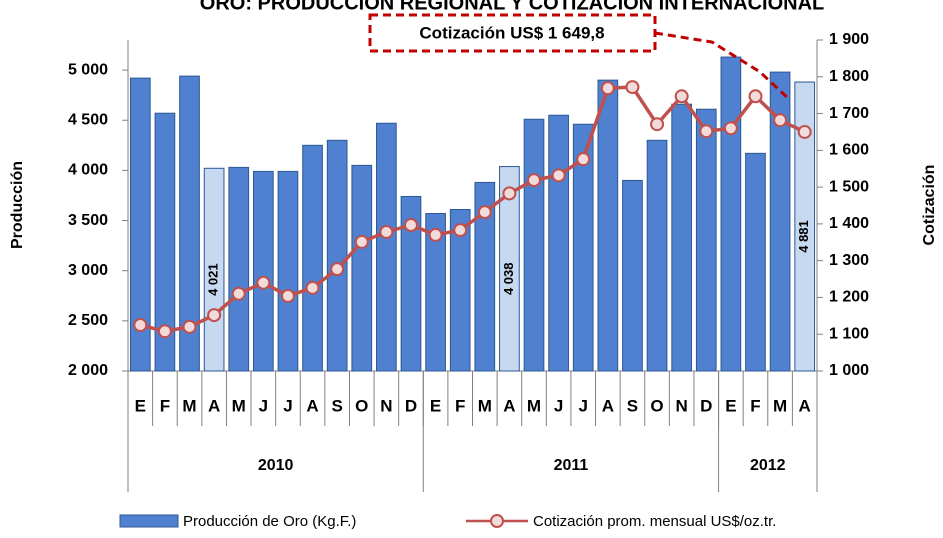 Image resolution: width=943 pixels, height=538 pixels. I want to click on y-tick-label: 5 000, so click(88, 69).